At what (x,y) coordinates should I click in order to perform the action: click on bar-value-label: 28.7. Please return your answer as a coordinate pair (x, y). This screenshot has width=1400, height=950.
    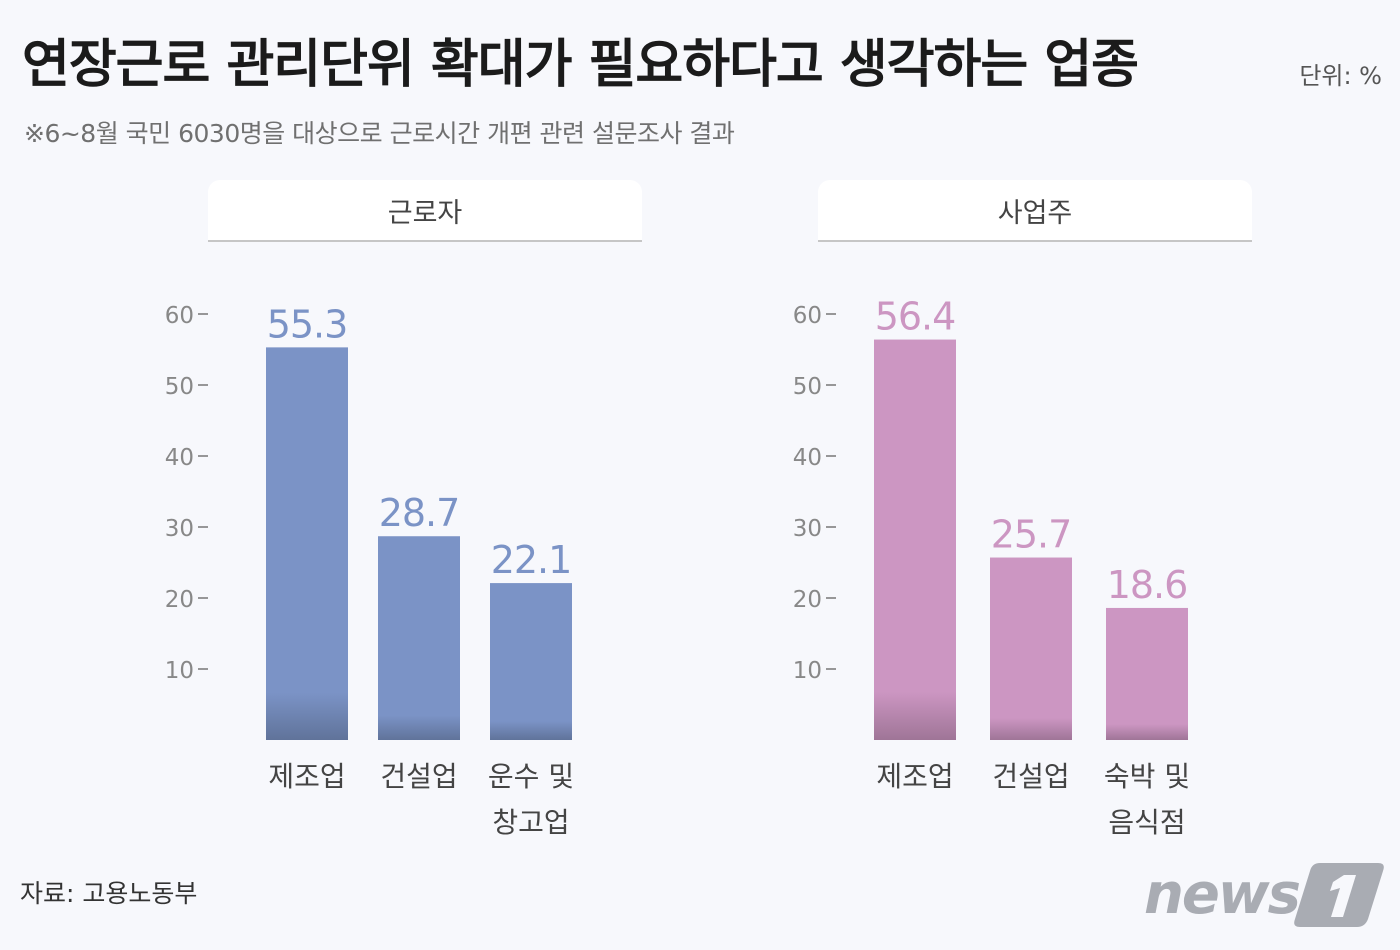
    Looking at the image, I should click on (419, 513).